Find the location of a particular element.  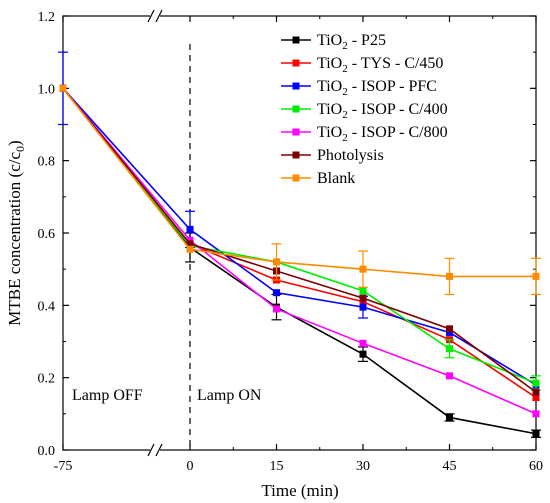

legend-label: TiO2 - ISOP - C/800 is located at coordinates (382, 134).